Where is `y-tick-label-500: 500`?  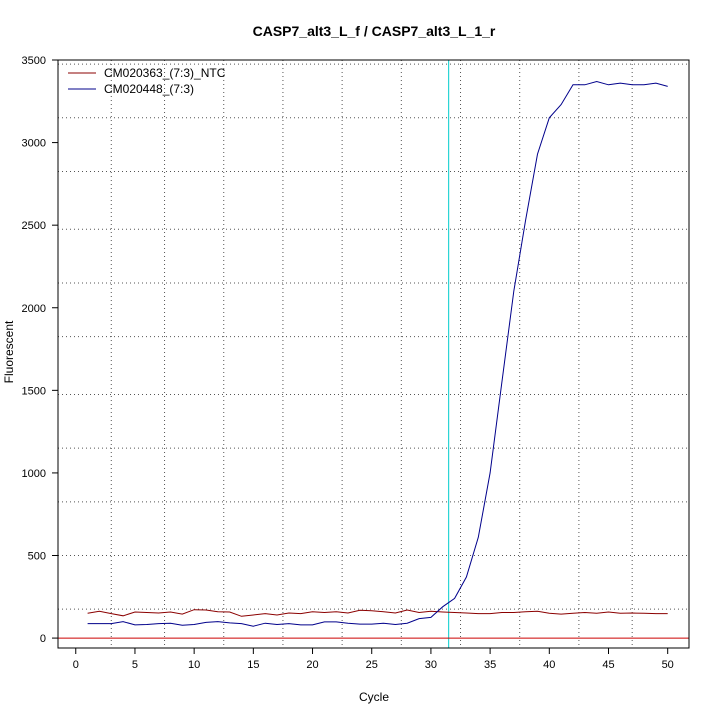 y-tick-label-500: 500 is located at coordinates (37, 557).